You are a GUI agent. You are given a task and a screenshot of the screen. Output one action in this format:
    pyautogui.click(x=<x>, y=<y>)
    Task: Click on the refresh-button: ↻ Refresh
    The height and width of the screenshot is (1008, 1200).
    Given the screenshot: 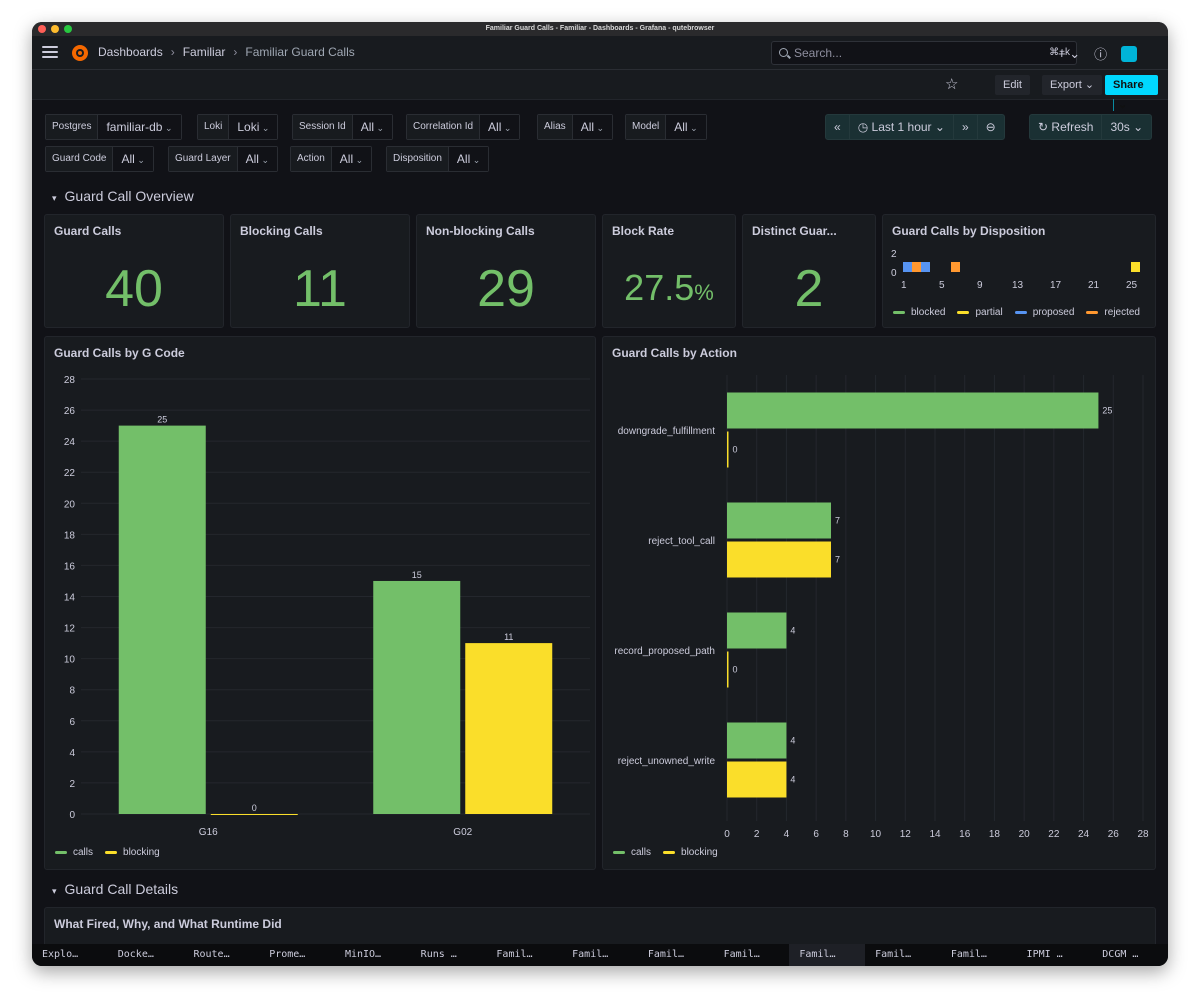 What is the action you would take?
    pyautogui.click(x=1066, y=127)
    